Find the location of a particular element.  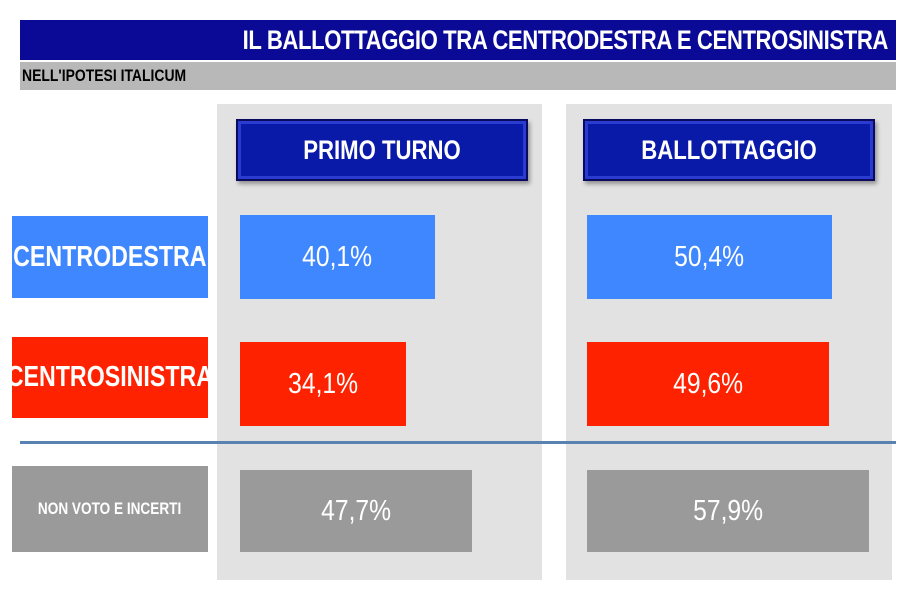

bar-centrosinistra-primo-turno: 34,1% is located at coordinates (323, 384).